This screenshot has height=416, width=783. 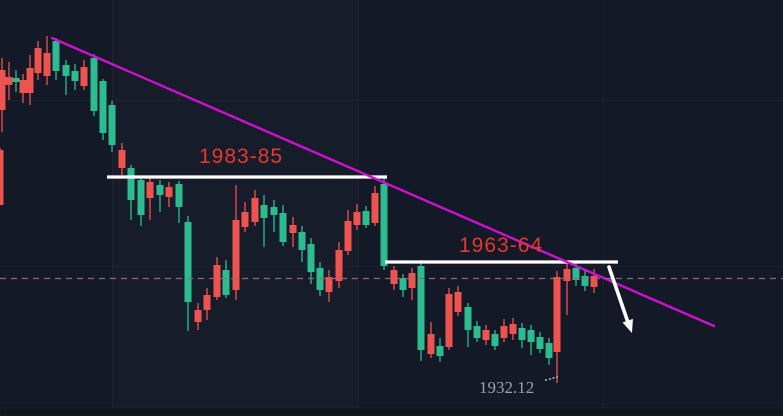 What do you see at coordinates (391, 411) in the screenshot?
I see `time-axis-strip` at bounding box center [391, 411].